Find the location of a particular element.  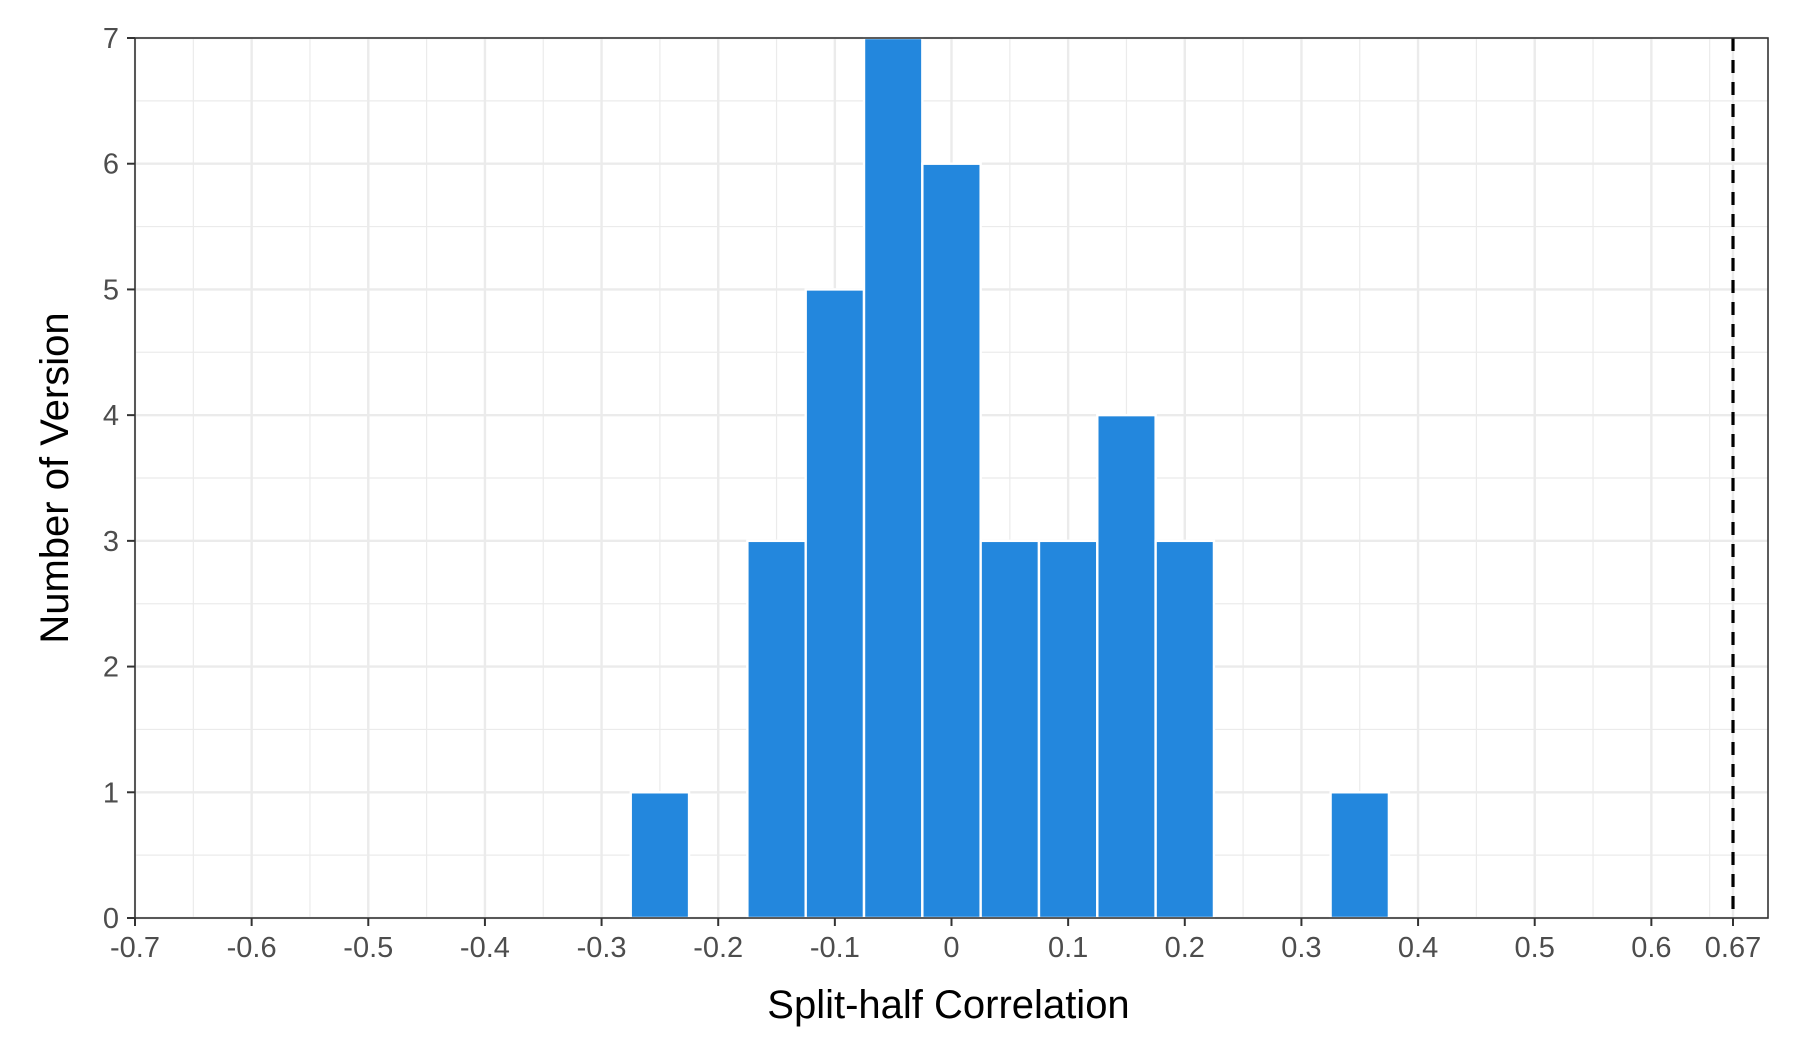

x-tick-label: 0.67 is located at coordinates (1733, 948).